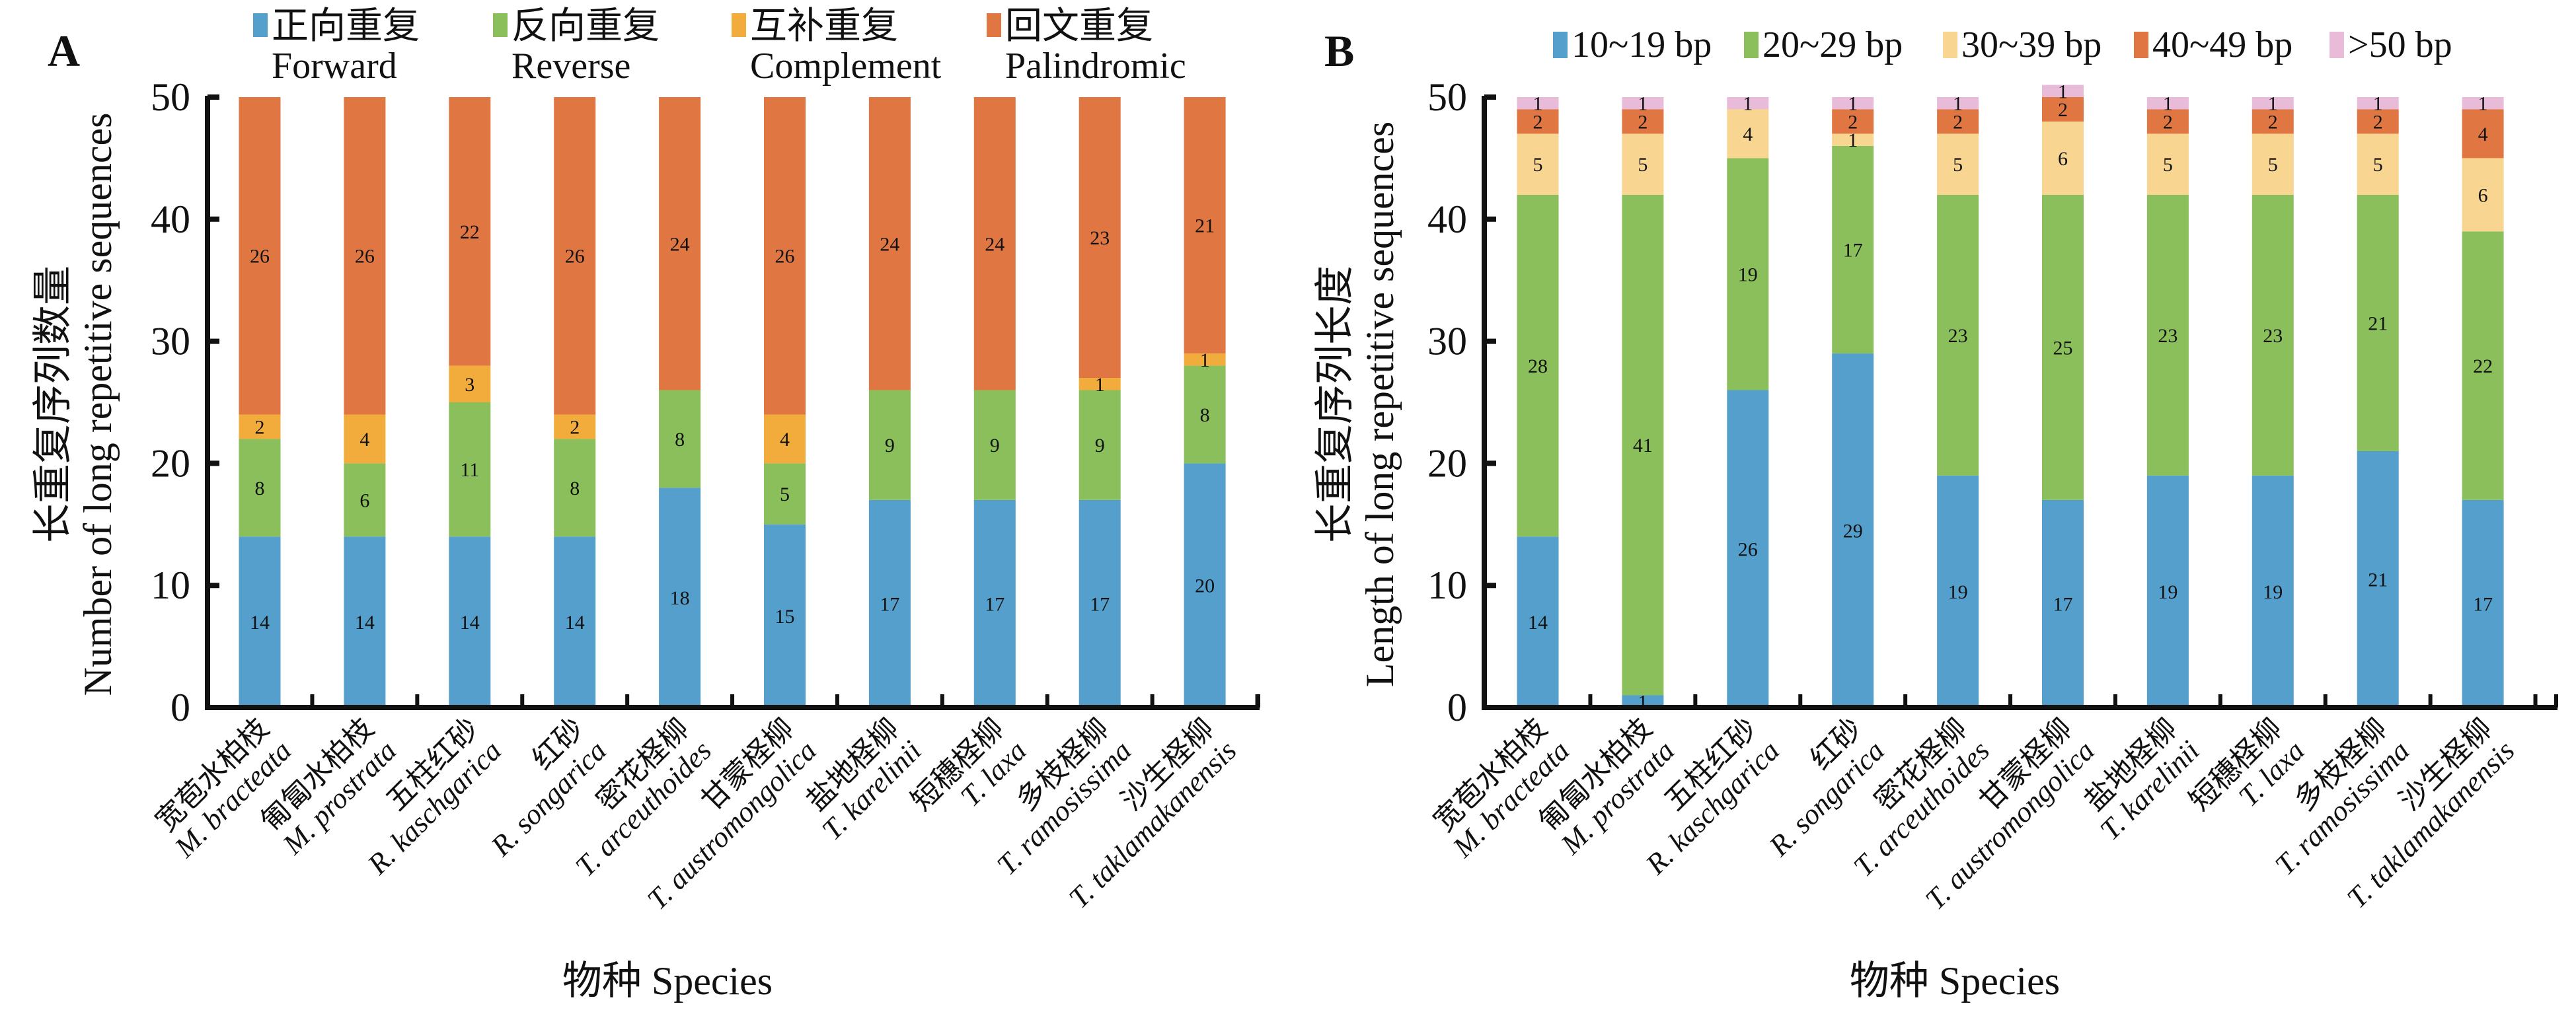 This screenshot has height=1014, width=2576. Describe the element at coordinates (180, 708) in the screenshot. I see `y-tick-label: 0` at that location.